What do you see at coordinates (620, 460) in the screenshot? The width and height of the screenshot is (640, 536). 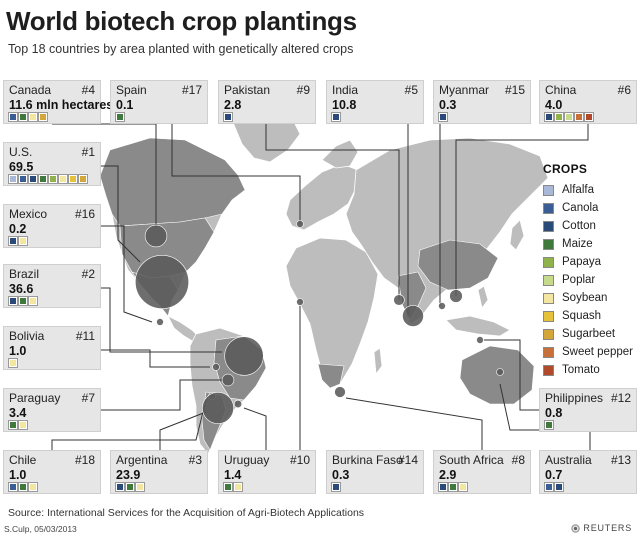 I see `country-rank: #13` at bounding box center [620, 460].